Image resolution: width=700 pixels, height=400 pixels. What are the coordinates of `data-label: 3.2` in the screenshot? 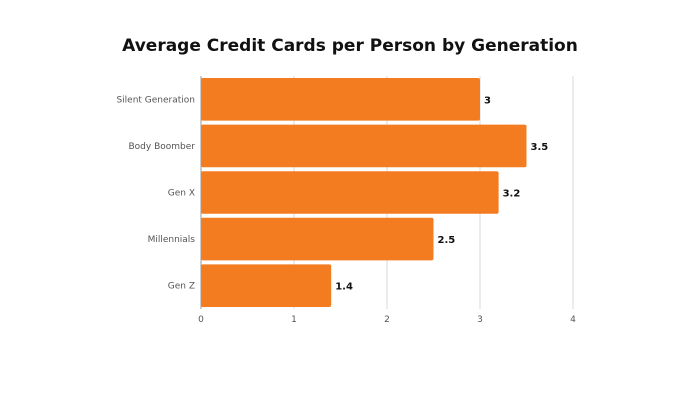 It's located at (512, 194).